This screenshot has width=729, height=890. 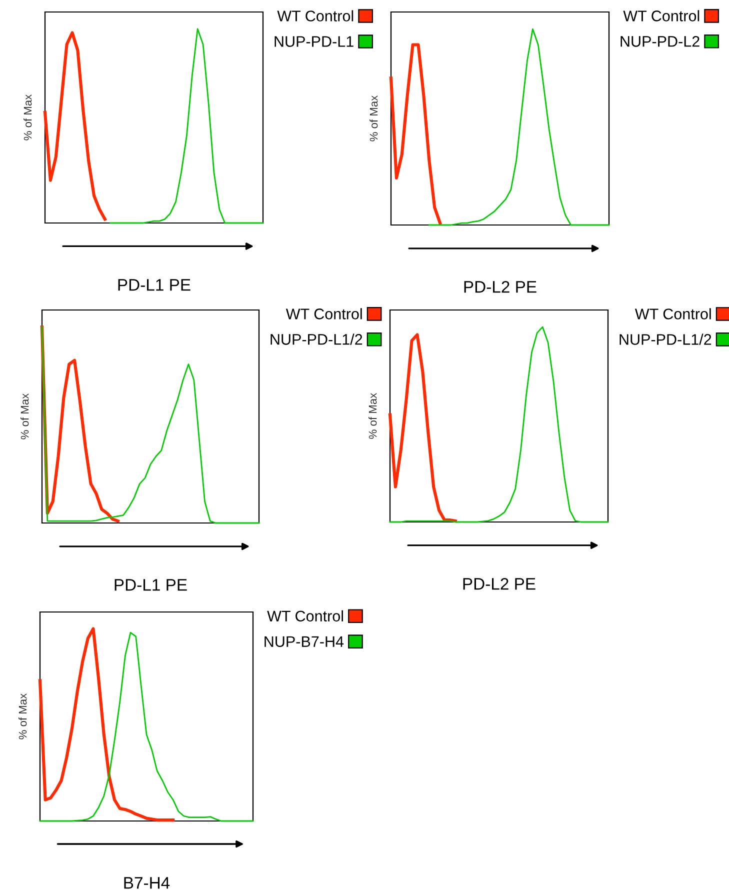 I want to click on legend-label: NUP-PD-L1, so click(x=314, y=41).